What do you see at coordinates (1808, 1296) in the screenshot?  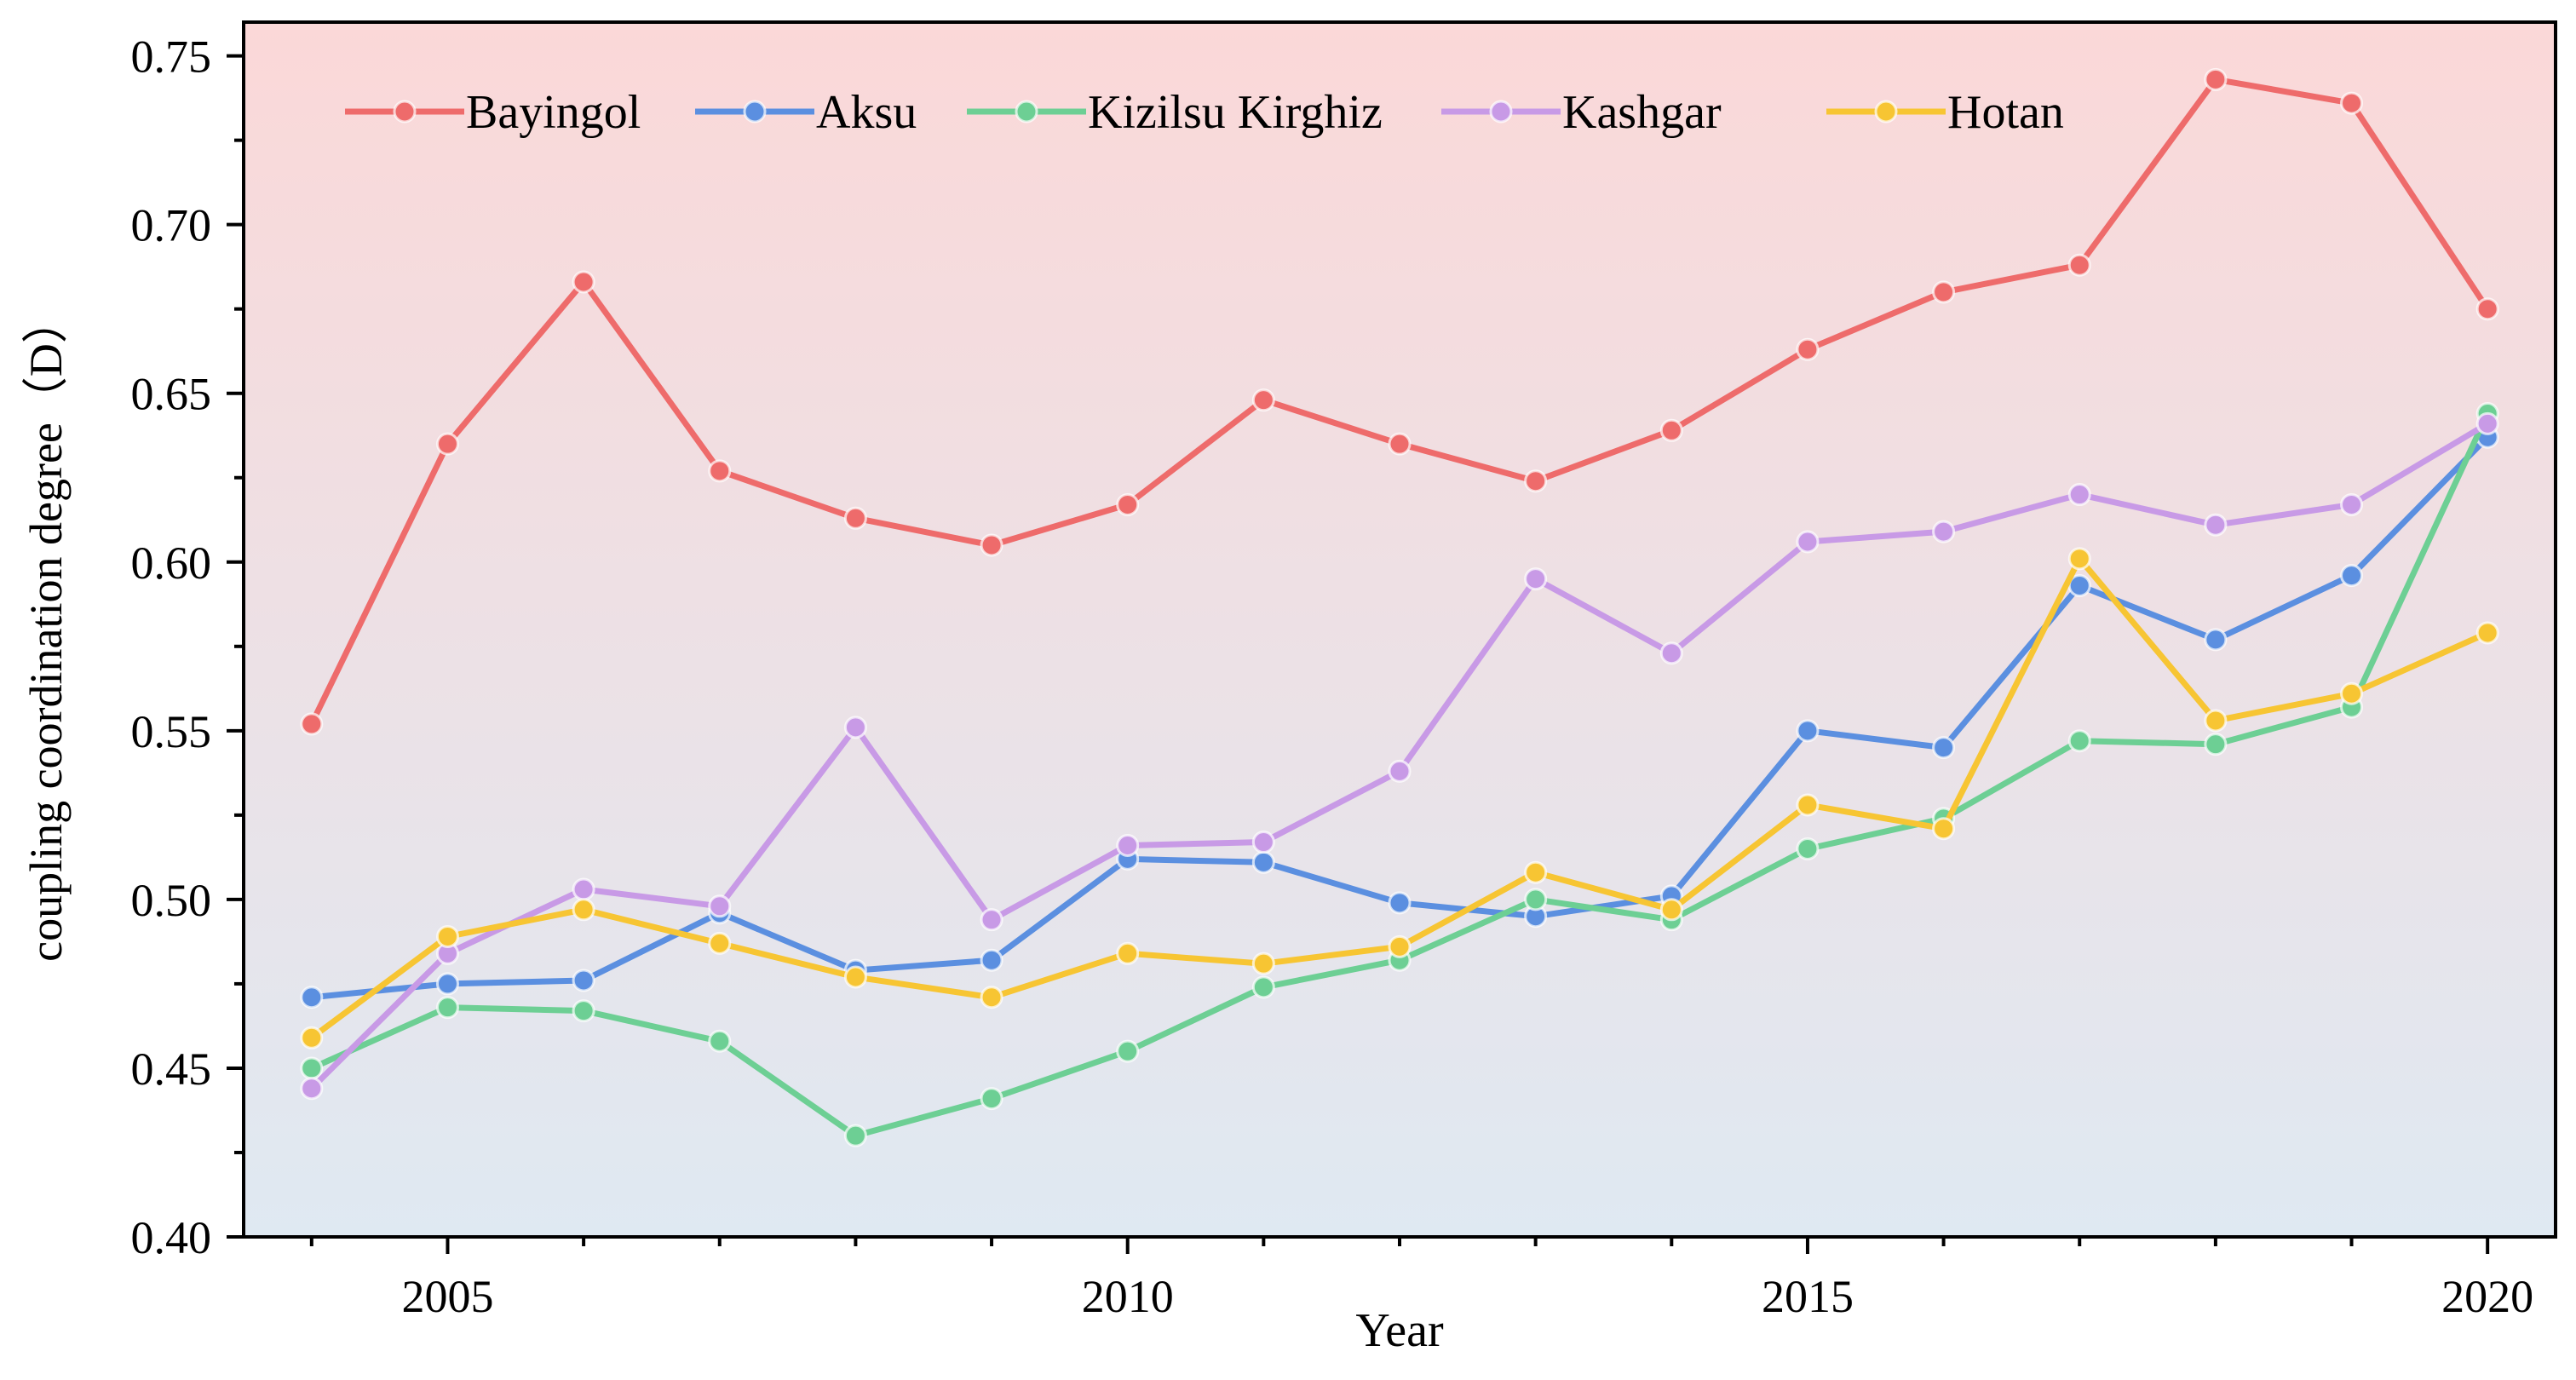 I see `x-tick-label: 2015` at bounding box center [1808, 1296].